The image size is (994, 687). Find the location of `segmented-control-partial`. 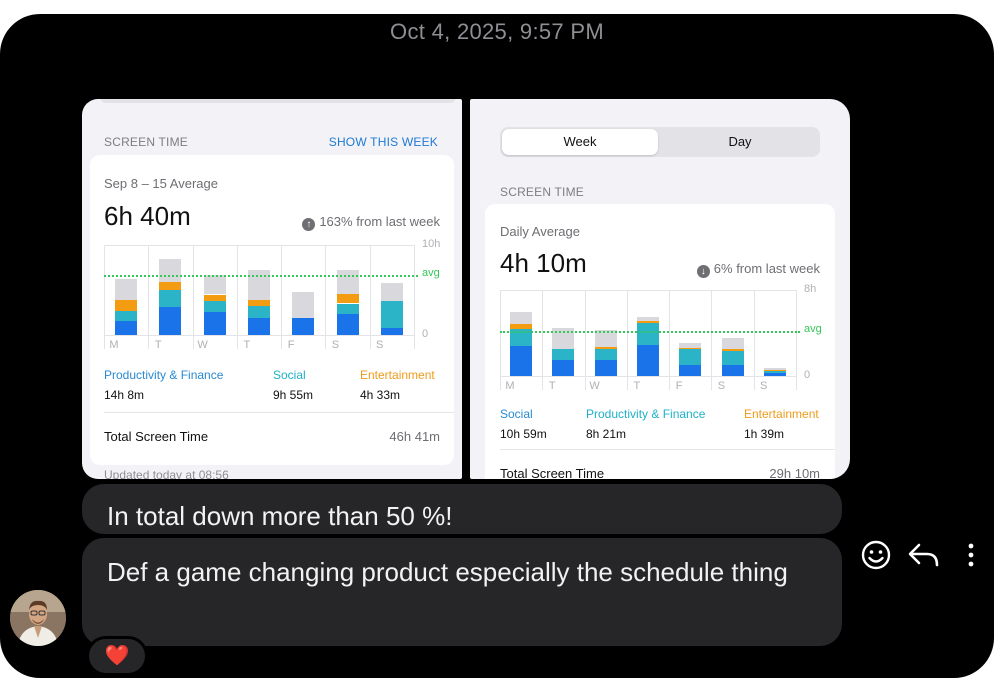

segmented-control-partial is located at coordinates (278, 101).